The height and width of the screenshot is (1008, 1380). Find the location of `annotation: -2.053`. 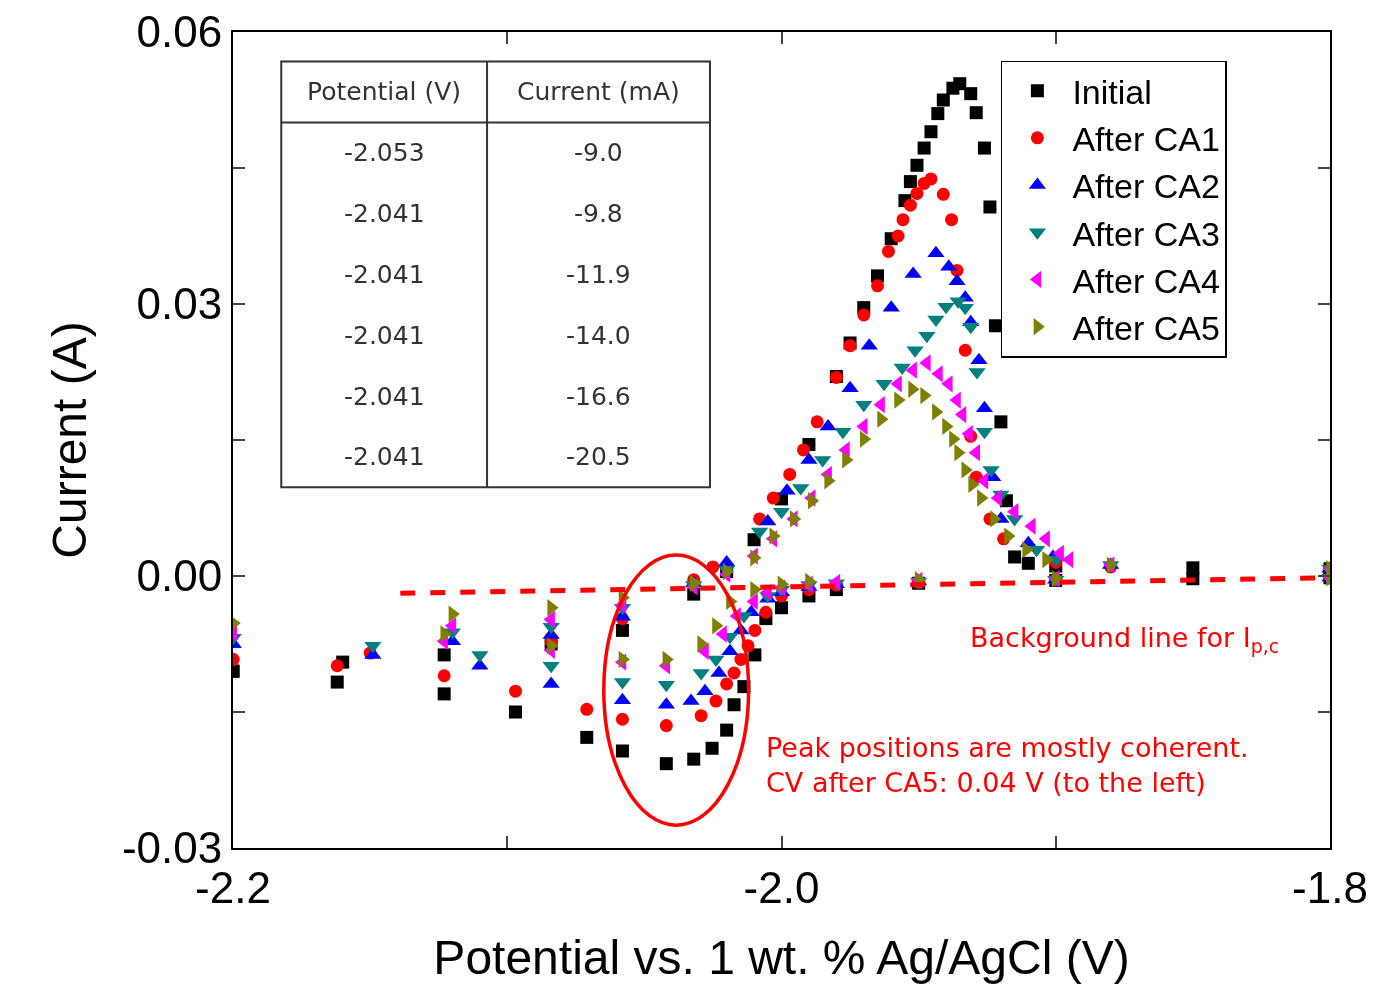

annotation: -2.053 is located at coordinates (384, 152).